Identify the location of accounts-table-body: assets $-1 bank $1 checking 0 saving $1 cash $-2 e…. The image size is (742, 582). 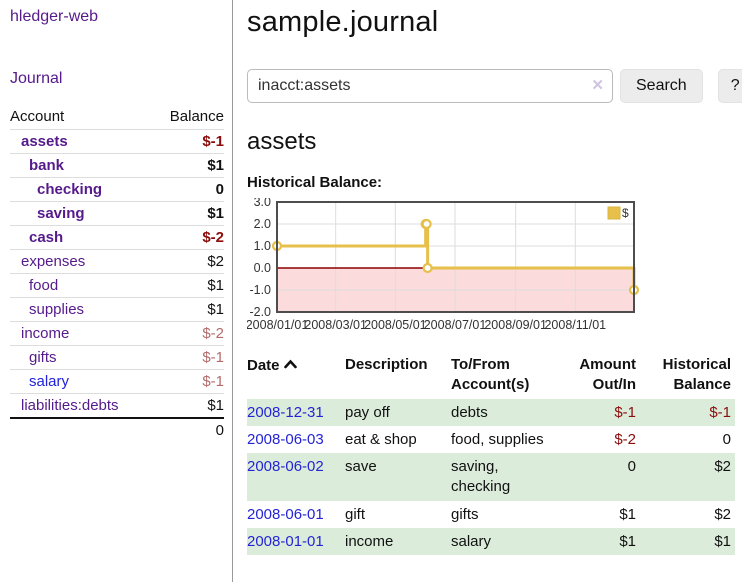
(117, 273).